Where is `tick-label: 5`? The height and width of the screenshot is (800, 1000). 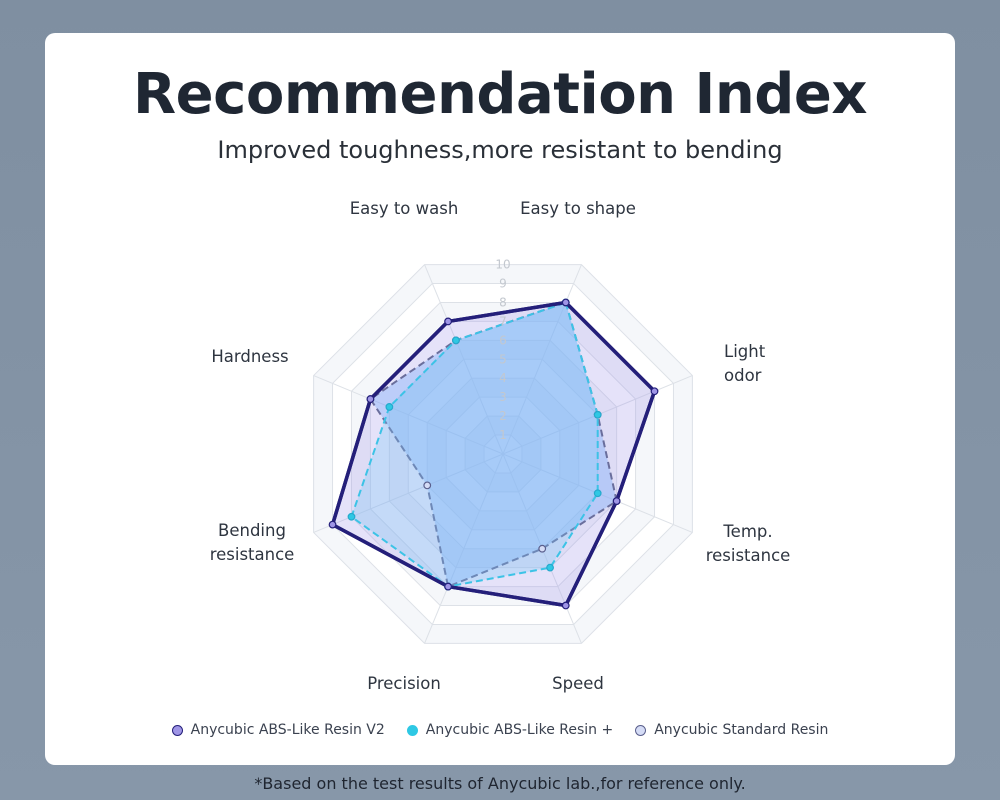 tick-label: 5 is located at coordinates (503, 359).